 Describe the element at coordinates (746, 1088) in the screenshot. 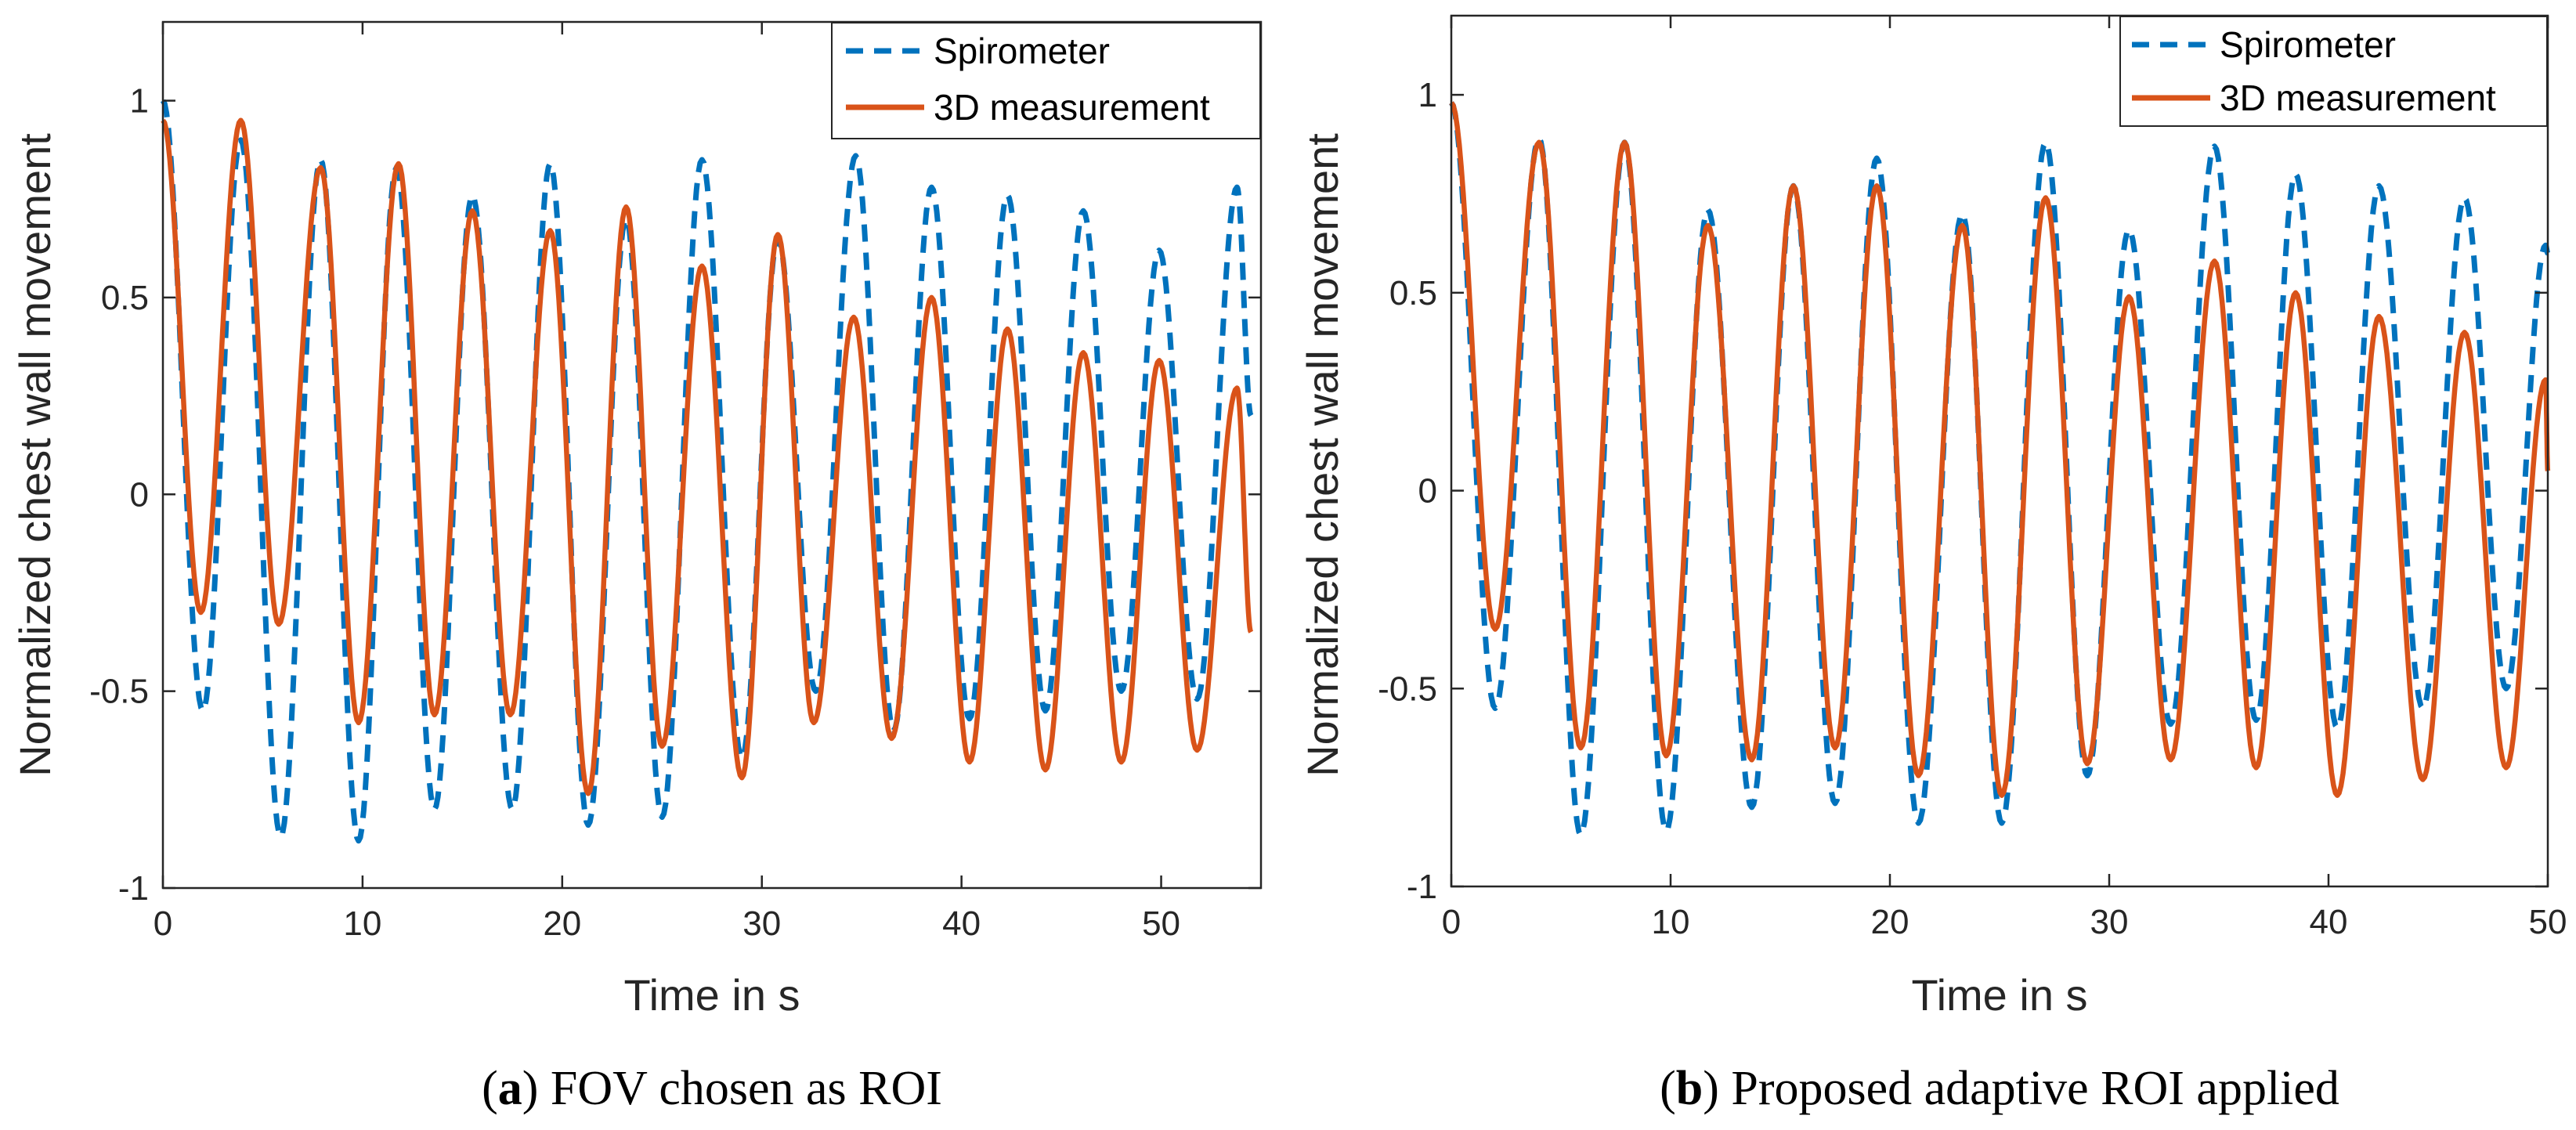

I see `caption-text-a: FOV chosen as ROI` at that location.